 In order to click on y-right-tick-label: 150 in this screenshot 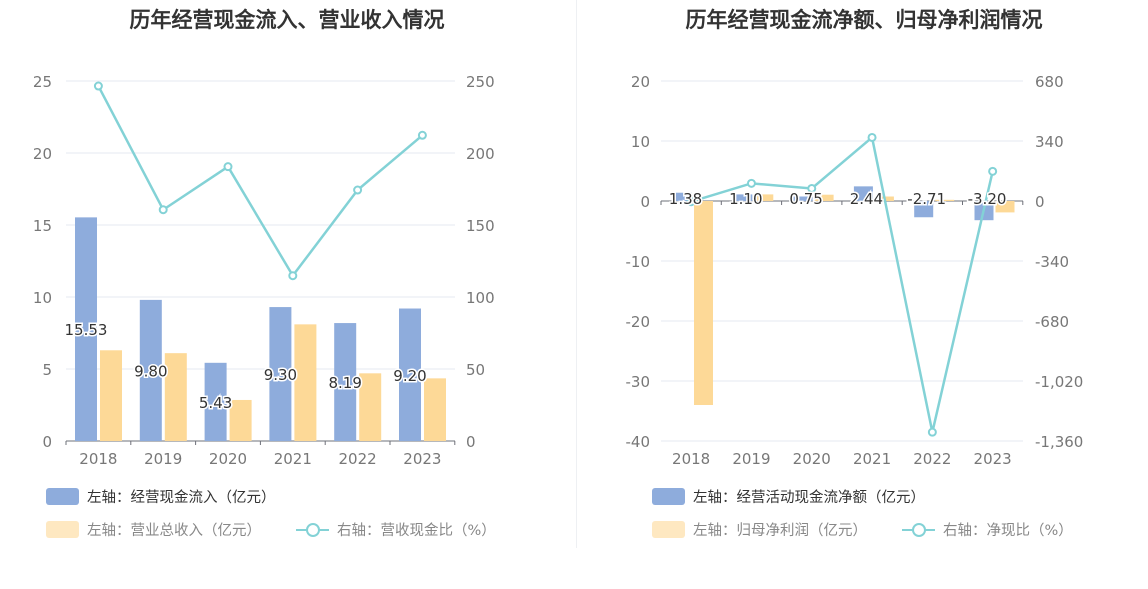, I will do `click(480, 226)`.